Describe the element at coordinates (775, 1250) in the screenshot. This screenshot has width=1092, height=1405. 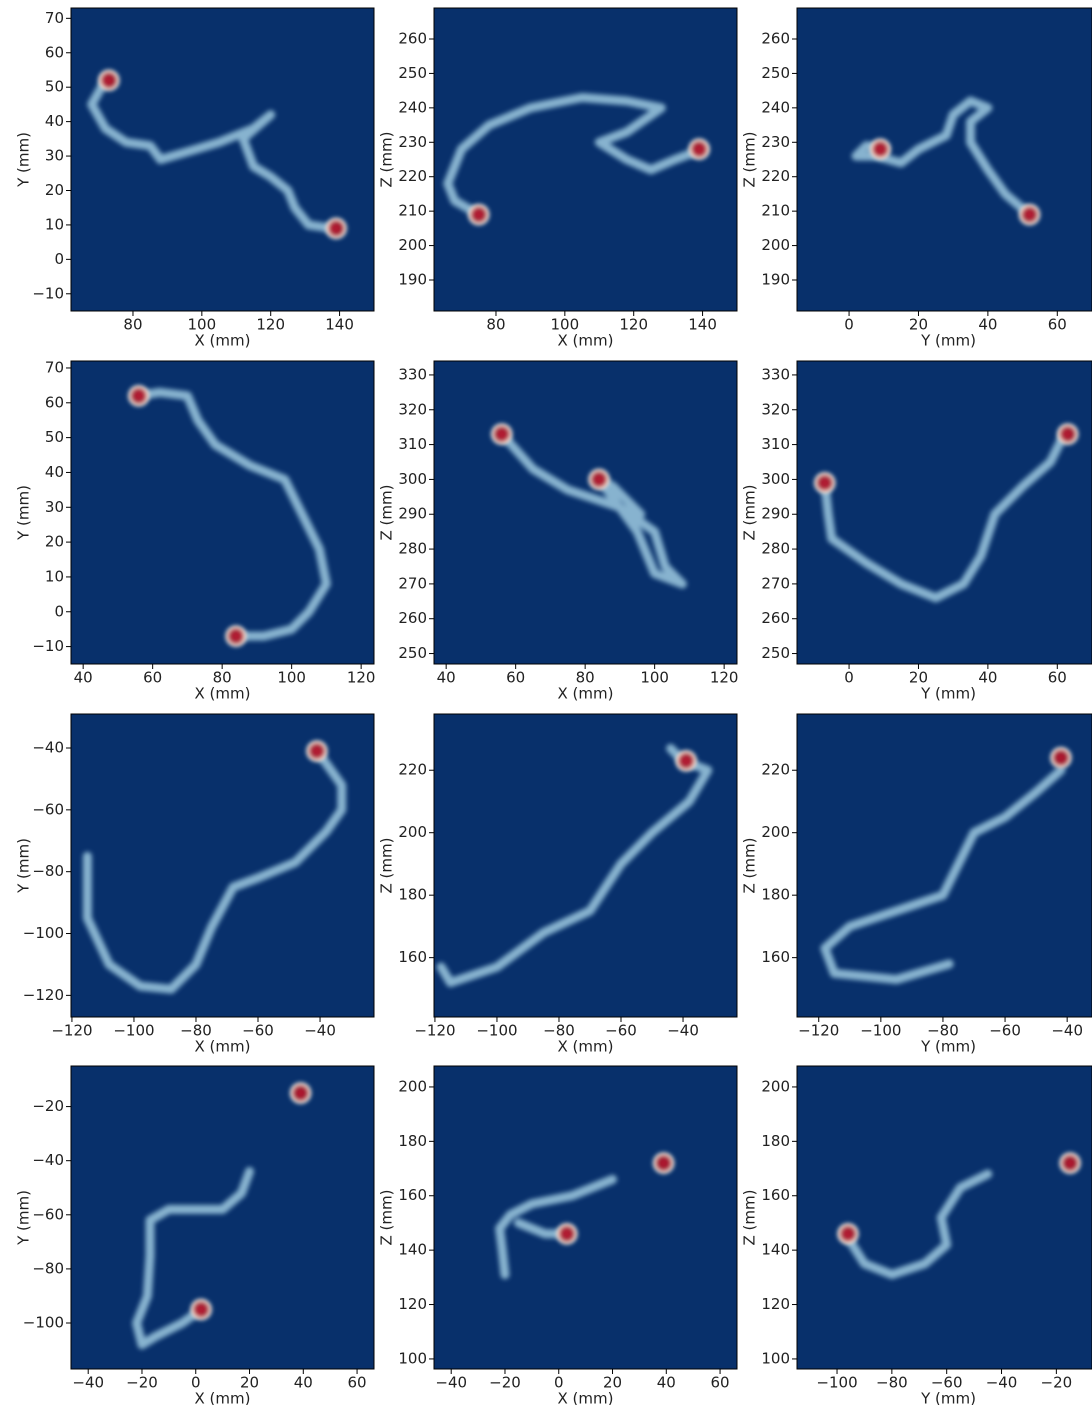
I see `y-tick-label: 140` at that location.